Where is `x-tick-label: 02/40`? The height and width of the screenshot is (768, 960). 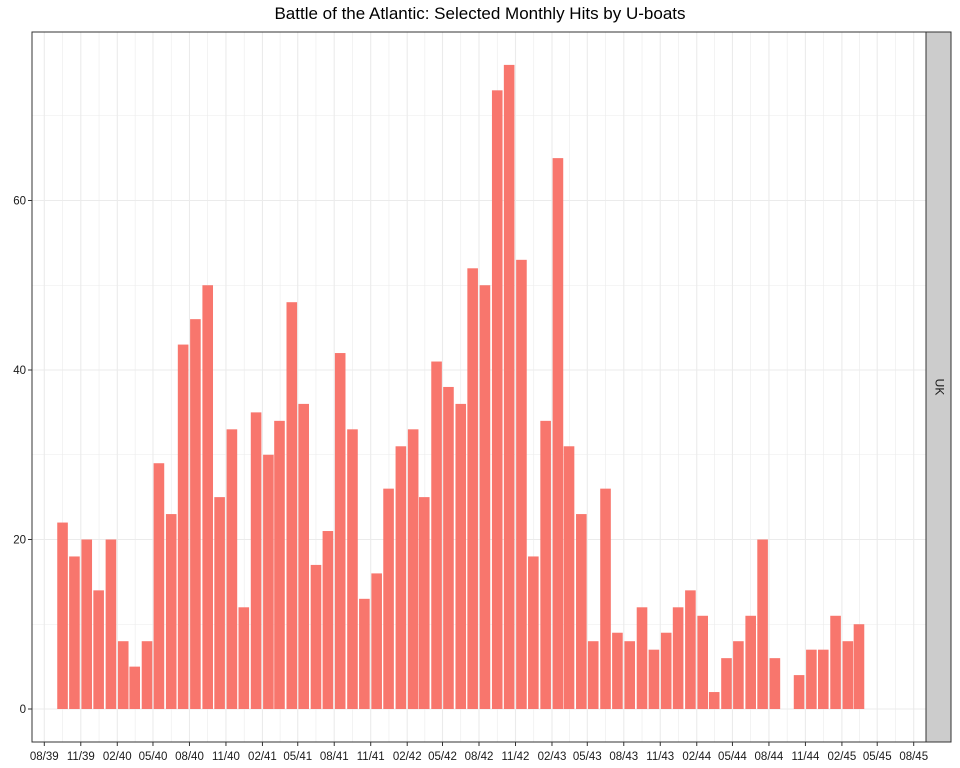 x-tick-label: 02/40 is located at coordinates (117, 757).